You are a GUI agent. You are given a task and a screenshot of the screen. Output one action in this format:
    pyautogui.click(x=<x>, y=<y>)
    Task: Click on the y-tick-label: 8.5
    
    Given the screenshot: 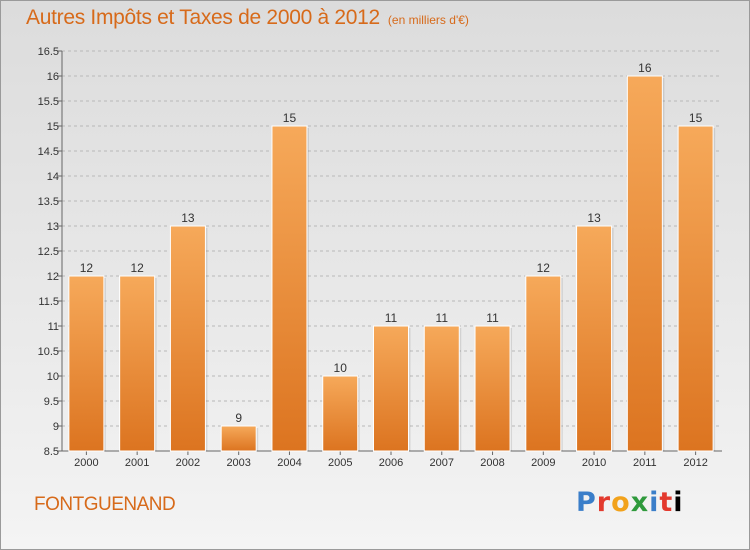 What is the action you would take?
    pyautogui.click(x=51, y=452)
    